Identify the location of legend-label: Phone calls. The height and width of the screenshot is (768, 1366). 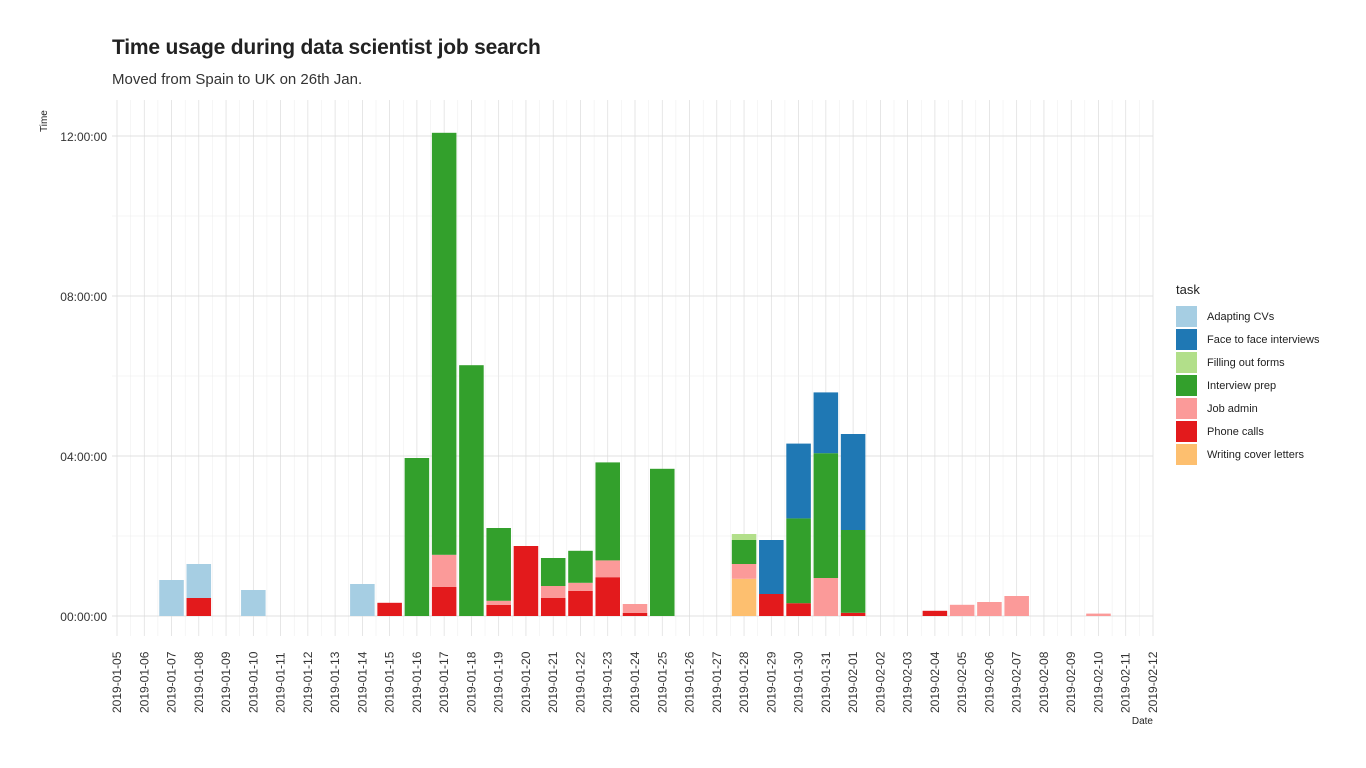
(1235, 431).